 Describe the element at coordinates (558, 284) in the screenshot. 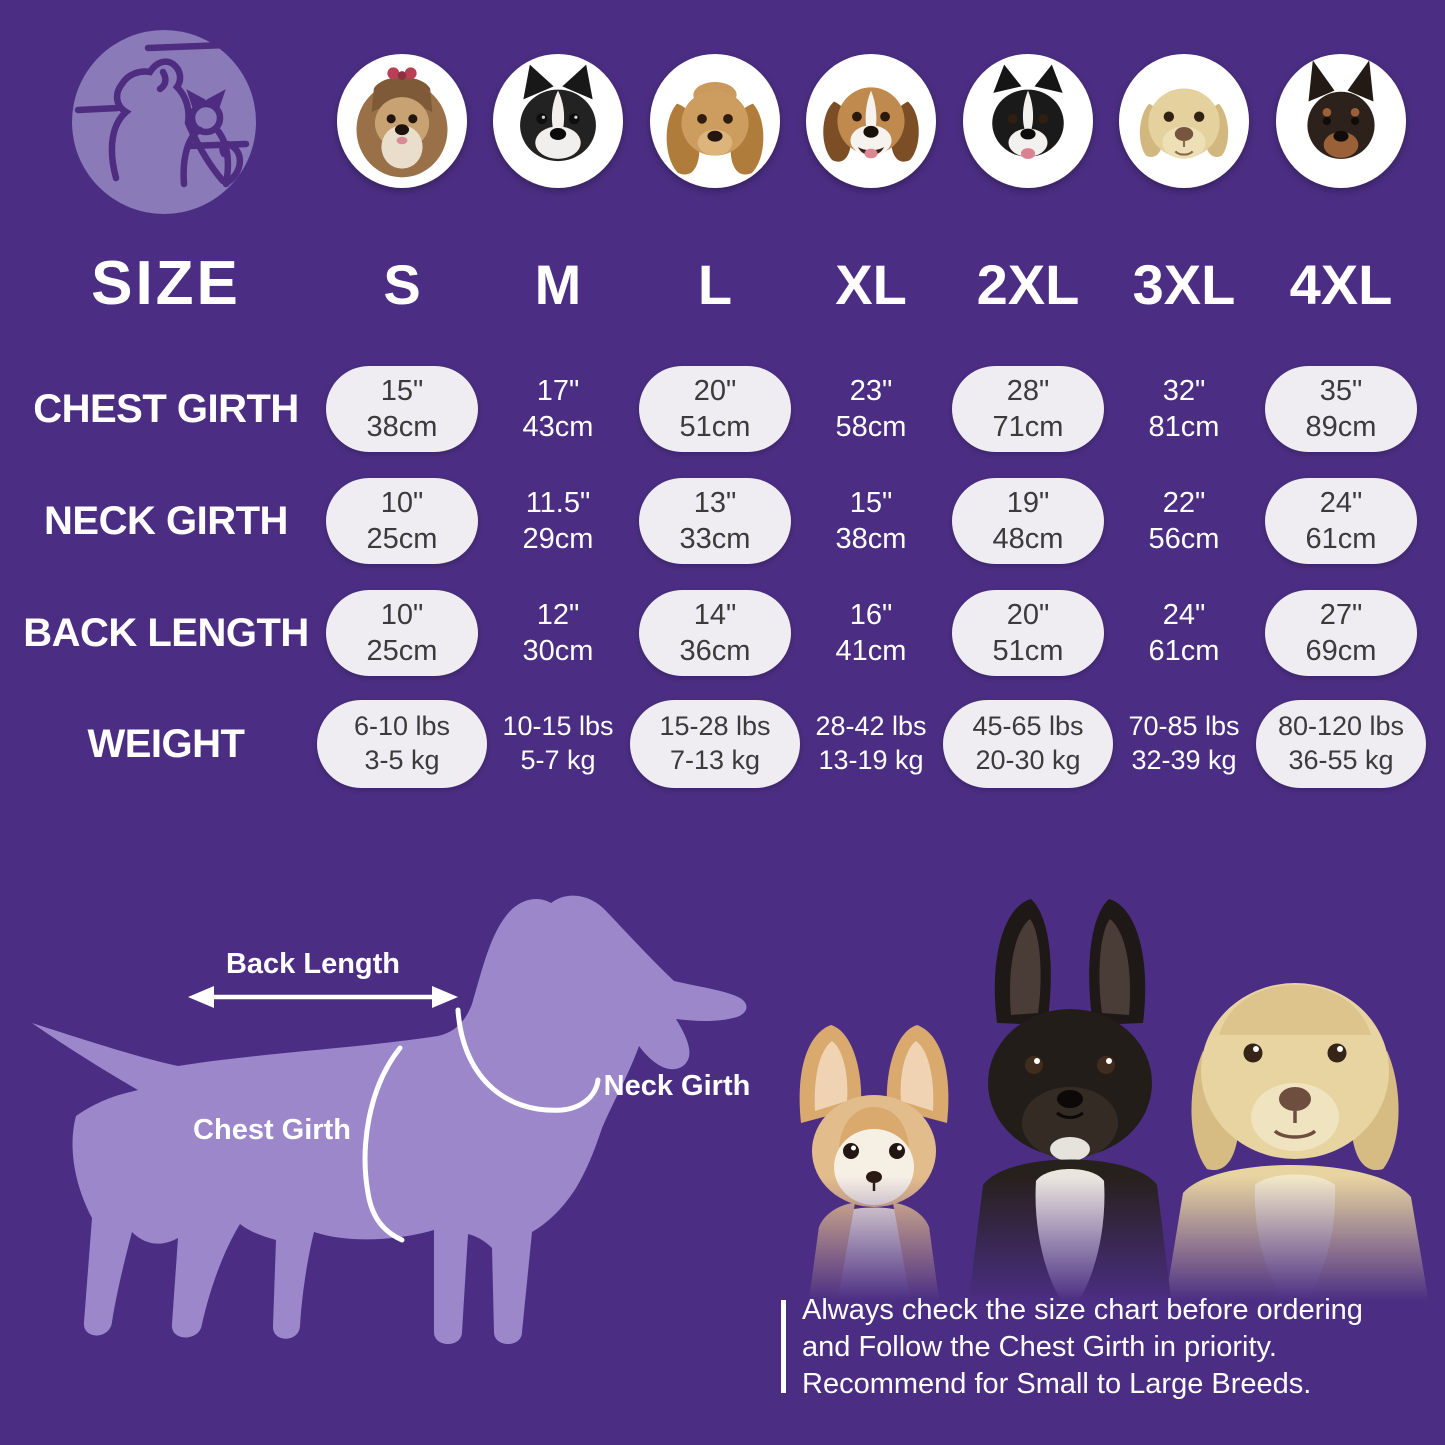

I see `size-column-header: M` at that location.